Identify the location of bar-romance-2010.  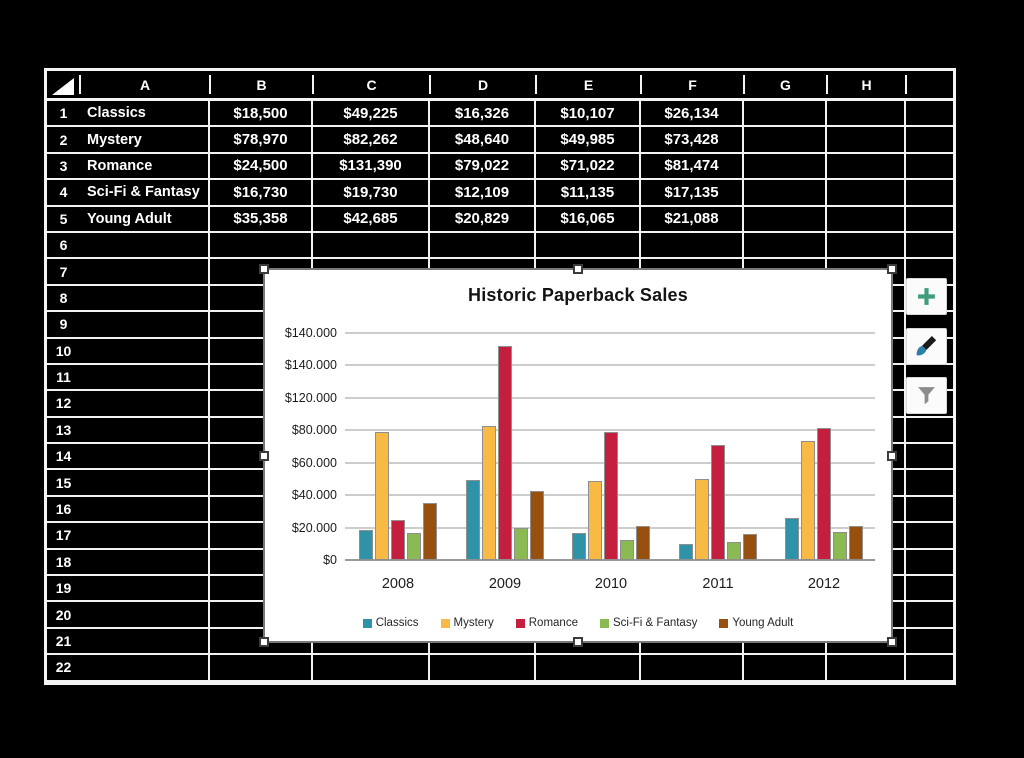
(611, 496).